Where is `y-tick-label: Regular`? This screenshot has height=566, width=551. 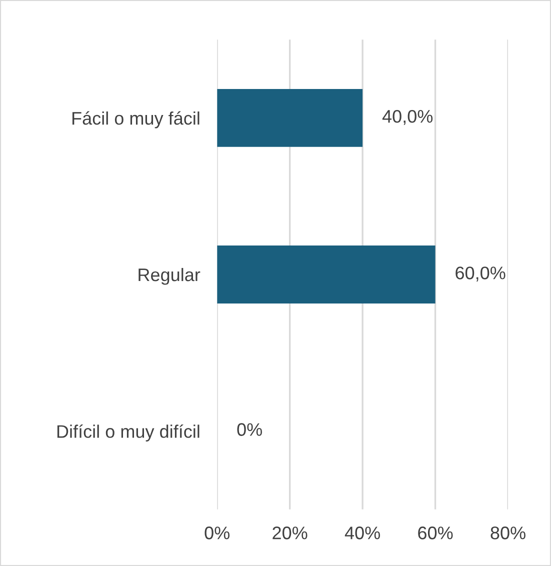 y-tick-label: Regular is located at coordinates (169, 276).